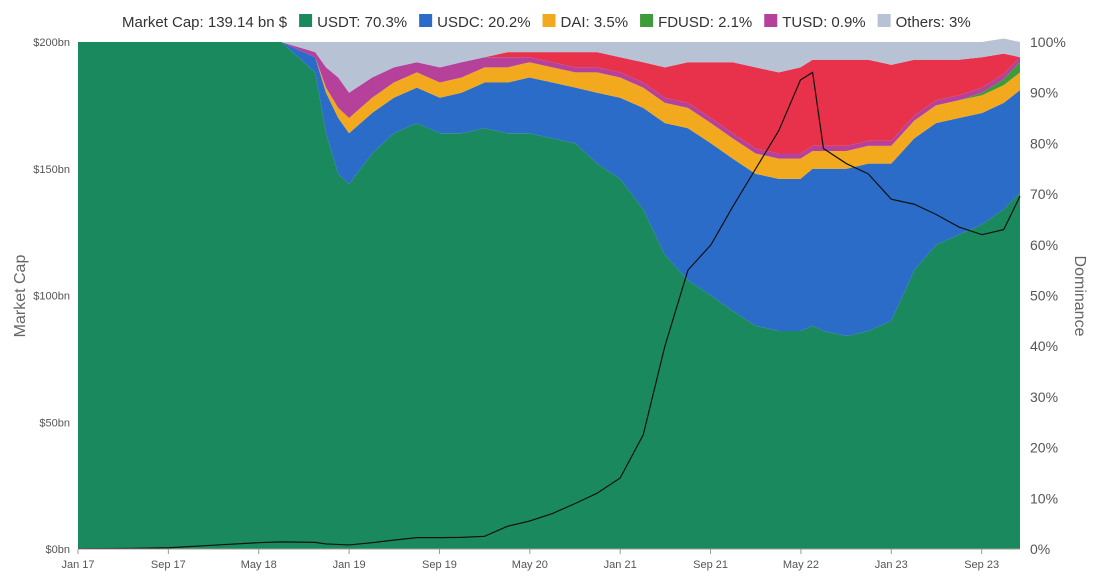 The height and width of the screenshot is (577, 1100). I want to click on x-tick-label: Sep 17, so click(168, 565).